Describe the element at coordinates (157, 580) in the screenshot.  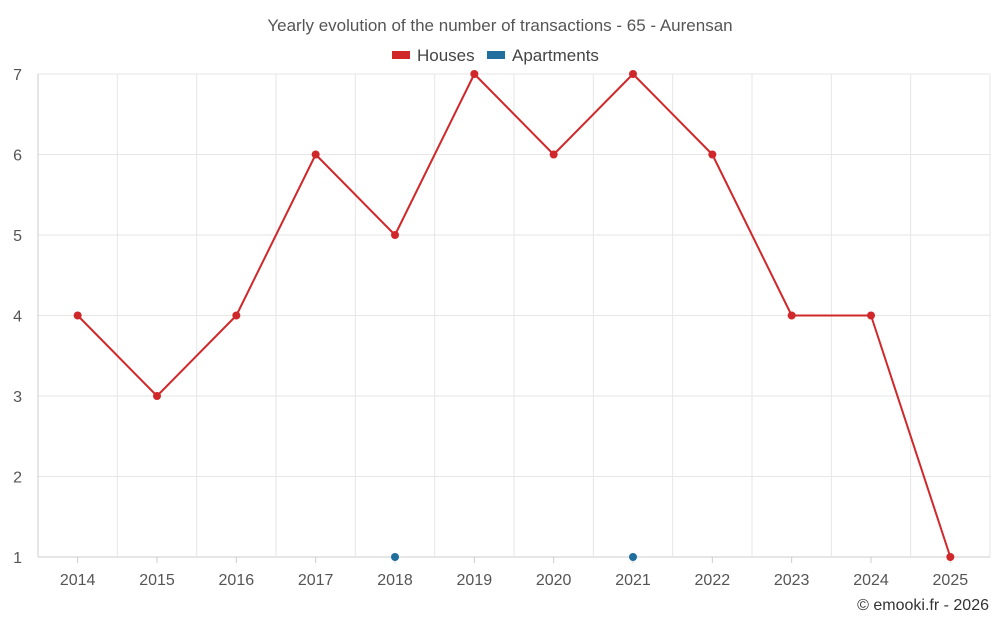
I see `x-tick-label: 2015` at that location.